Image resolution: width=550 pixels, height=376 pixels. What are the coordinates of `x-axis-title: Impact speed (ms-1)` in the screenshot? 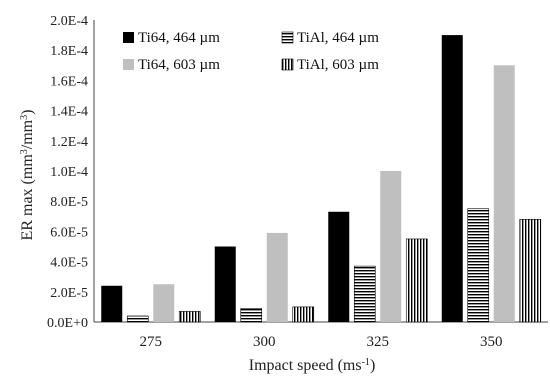 It's located at (312, 366).